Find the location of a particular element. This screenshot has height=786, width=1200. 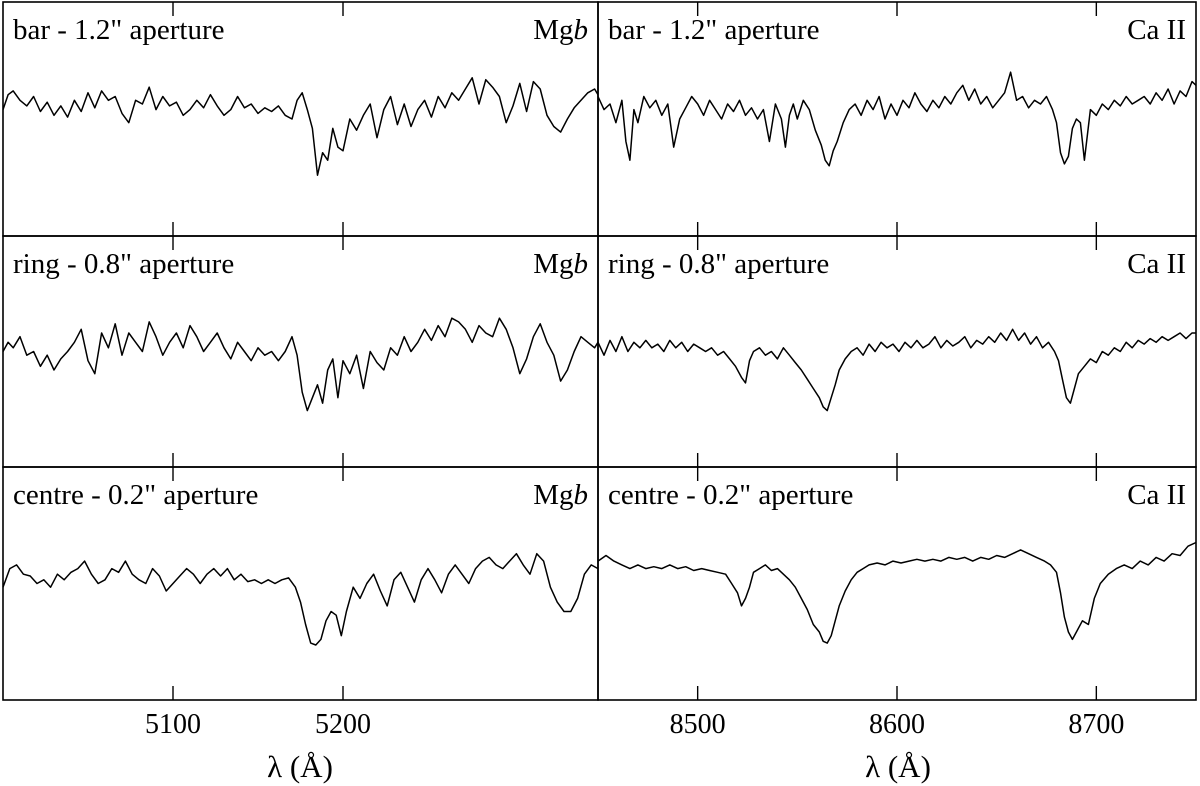

x-tick-label: 8700 is located at coordinates (1096, 724).